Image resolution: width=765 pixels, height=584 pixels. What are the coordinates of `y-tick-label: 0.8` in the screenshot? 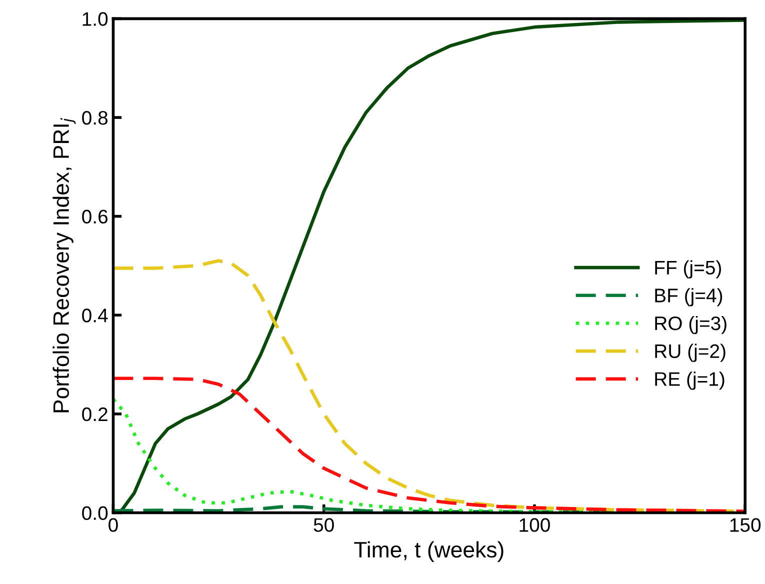 It's located at (95, 117).